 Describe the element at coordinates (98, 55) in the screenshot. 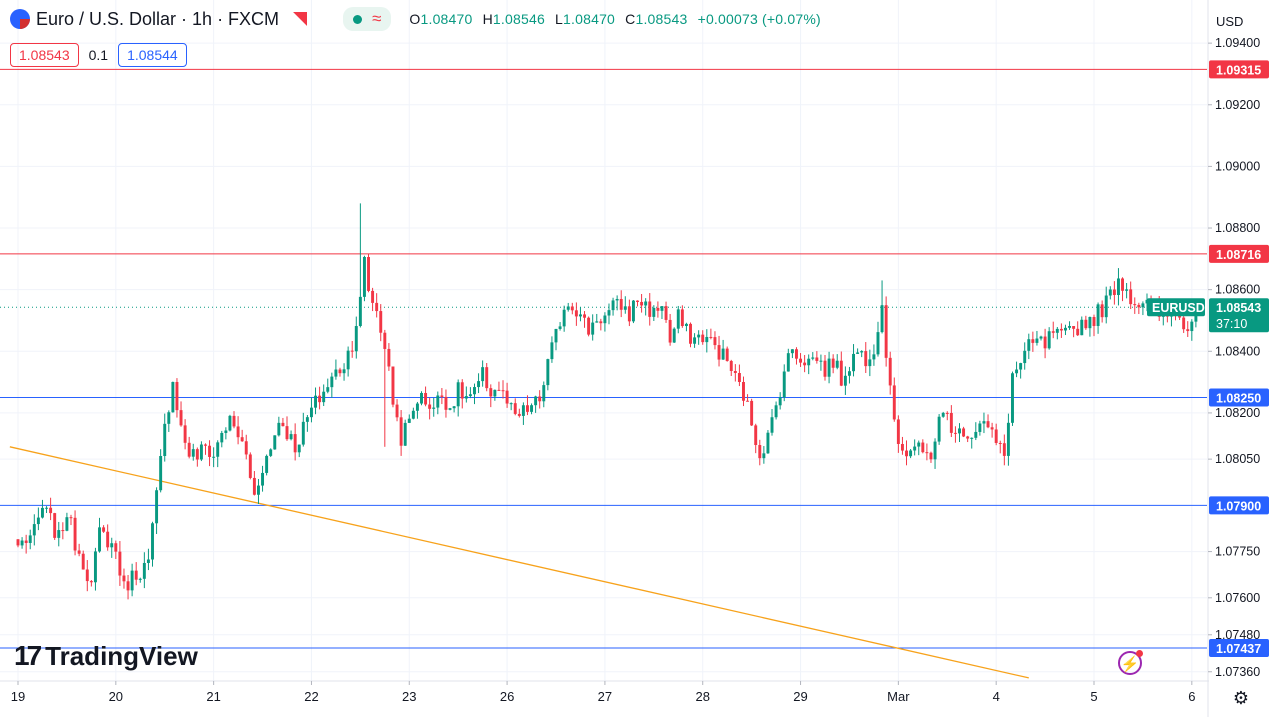

I see `quote-panel: 1.08543 0.1 1.08544` at that location.